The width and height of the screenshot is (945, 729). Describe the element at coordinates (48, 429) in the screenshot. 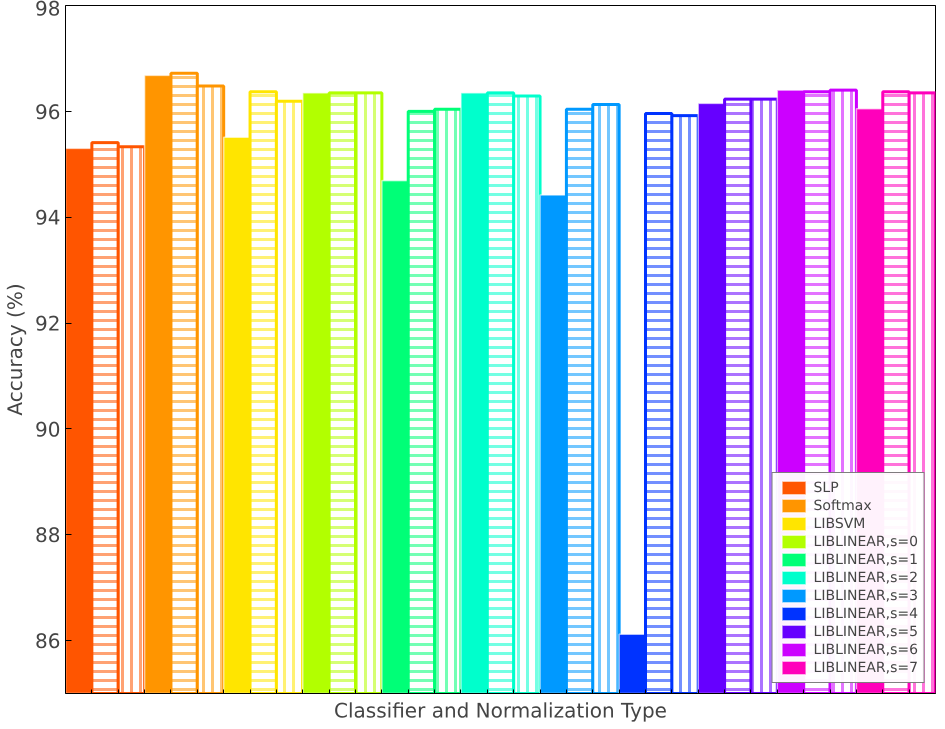

I see `y-tick-label: 90` at that location.